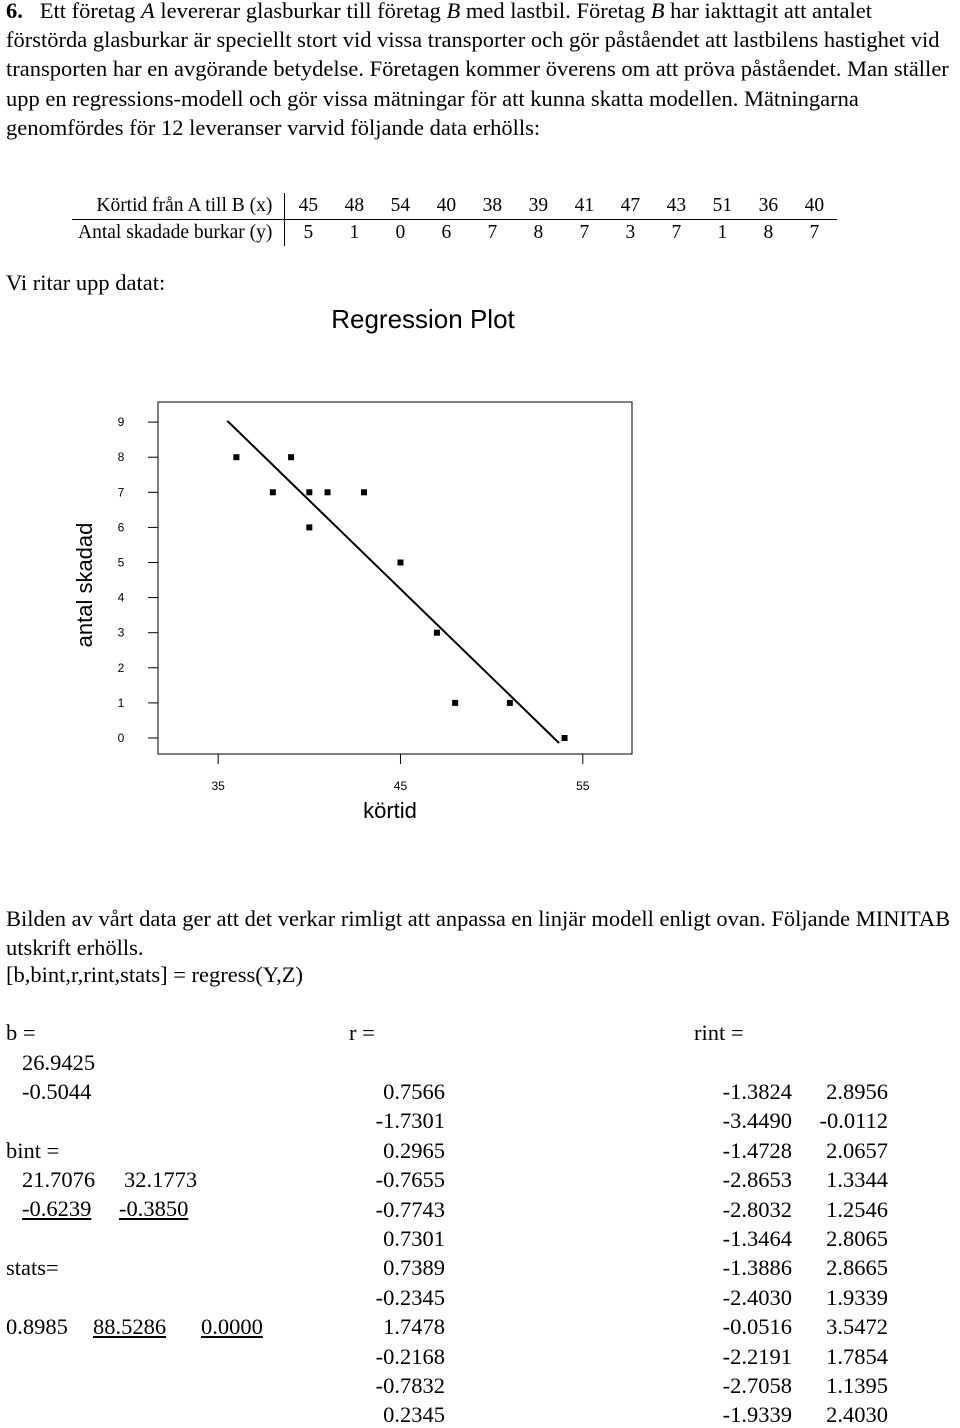 This screenshot has width=960, height=1428. Describe the element at coordinates (757, 1297) in the screenshot. I see `rint-lower: -2.4030` at that location.